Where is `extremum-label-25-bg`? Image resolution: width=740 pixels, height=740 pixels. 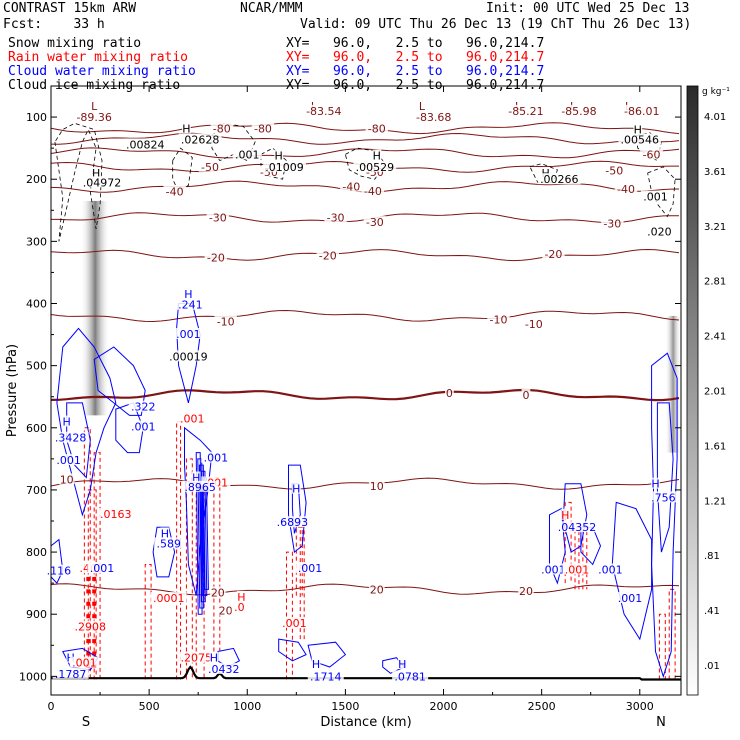 extremum-label-25-bg is located at coordinates (559, 179).